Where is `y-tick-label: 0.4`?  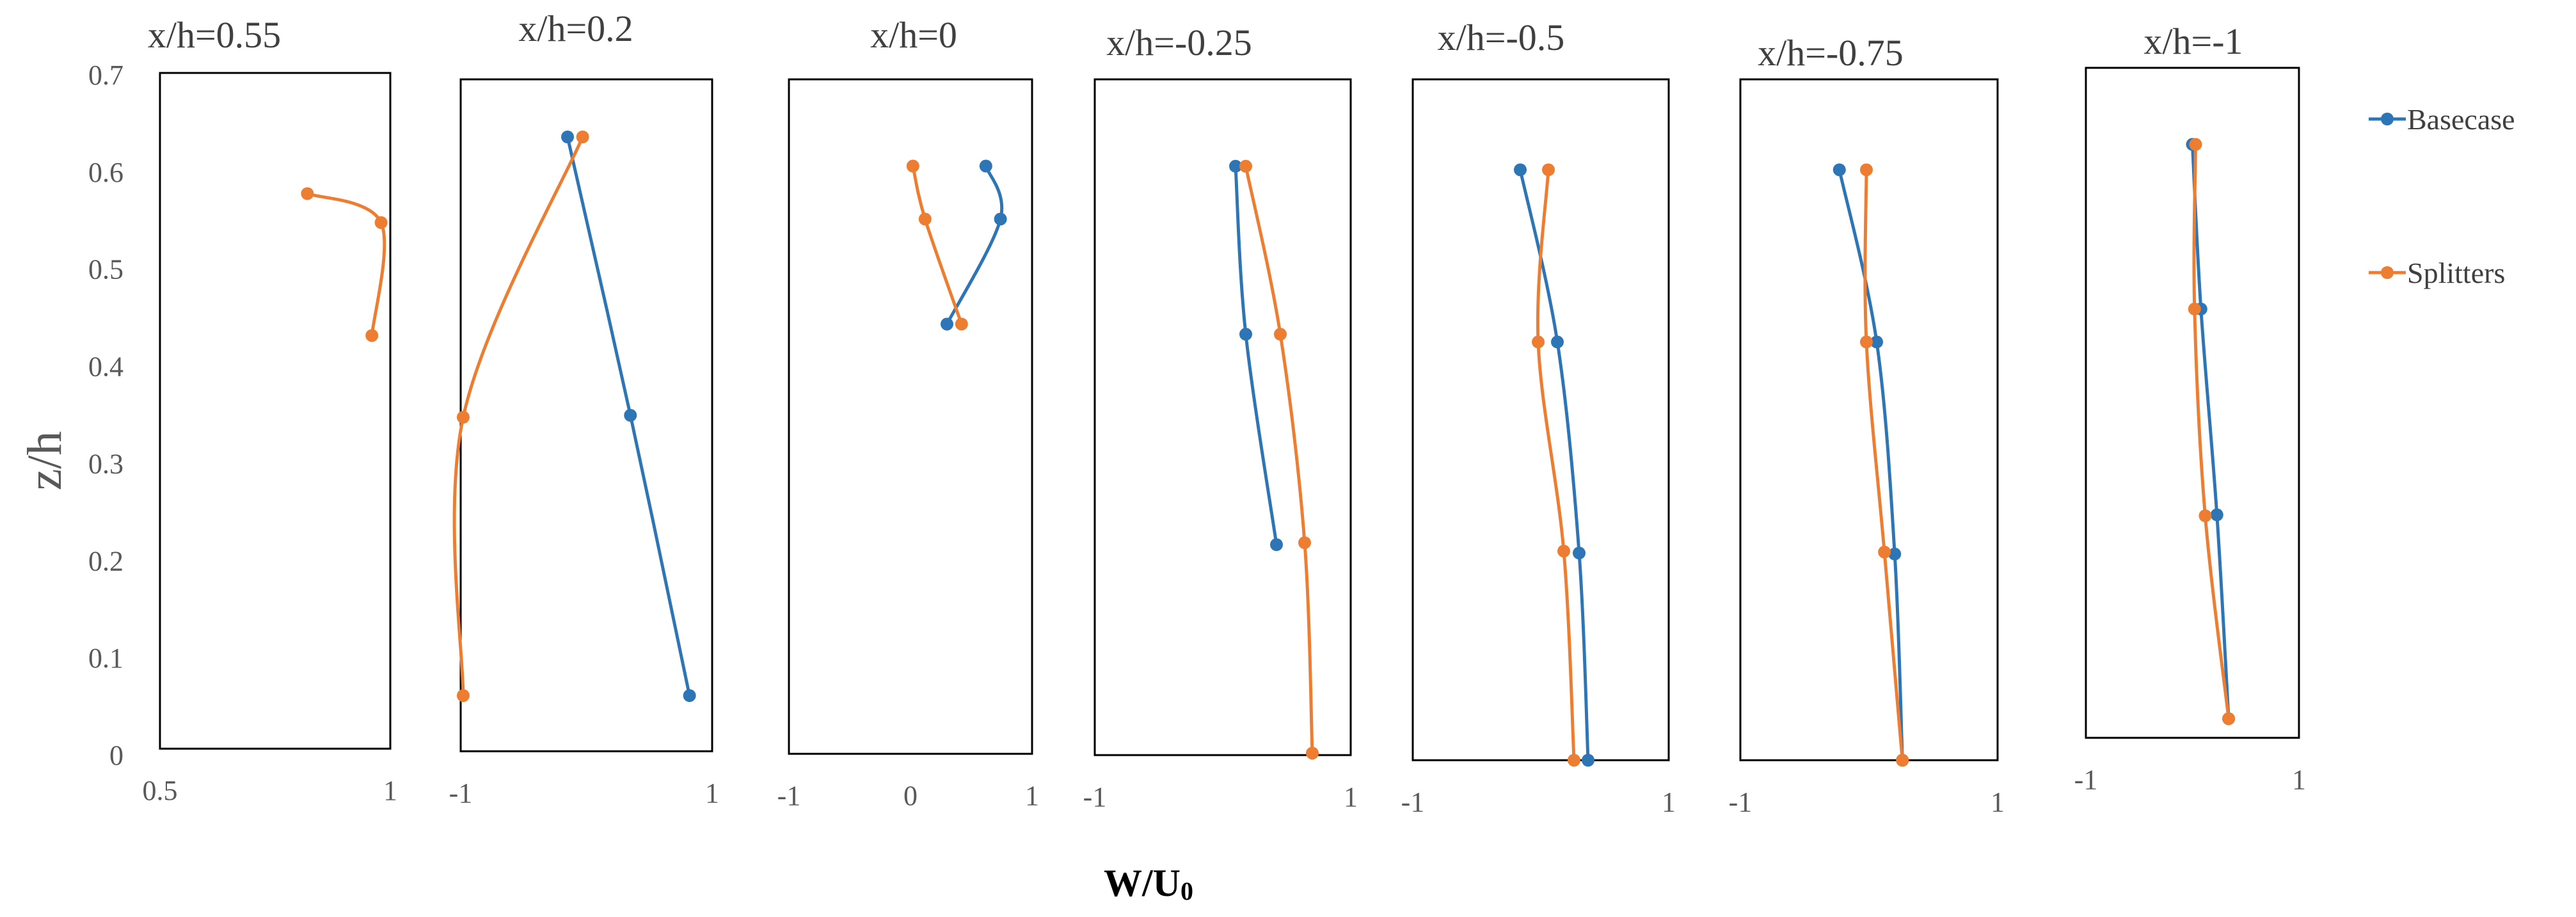
y-tick-label: 0.4 is located at coordinates (106, 367).